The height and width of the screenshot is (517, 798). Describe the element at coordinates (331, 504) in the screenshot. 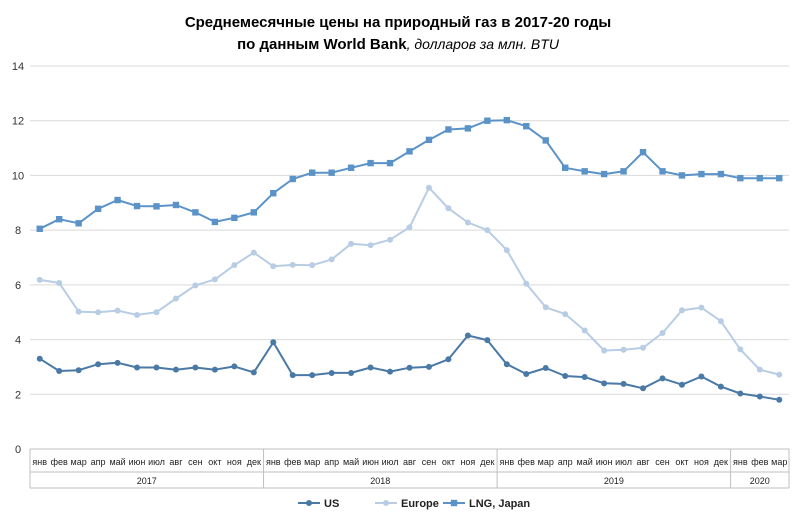

I see `legend-label: US` at that location.